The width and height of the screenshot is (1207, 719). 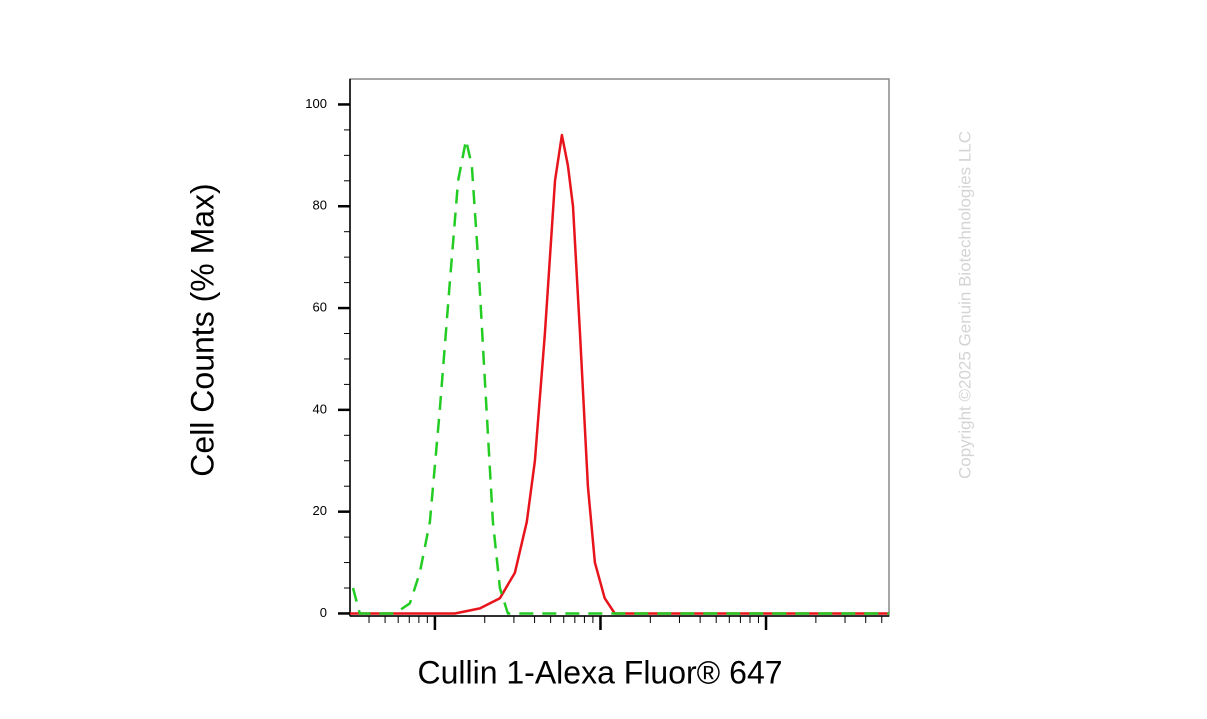 What do you see at coordinates (202, 329) in the screenshot?
I see `y-axis-label: Cell Counts (% Max)` at bounding box center [202, 329].